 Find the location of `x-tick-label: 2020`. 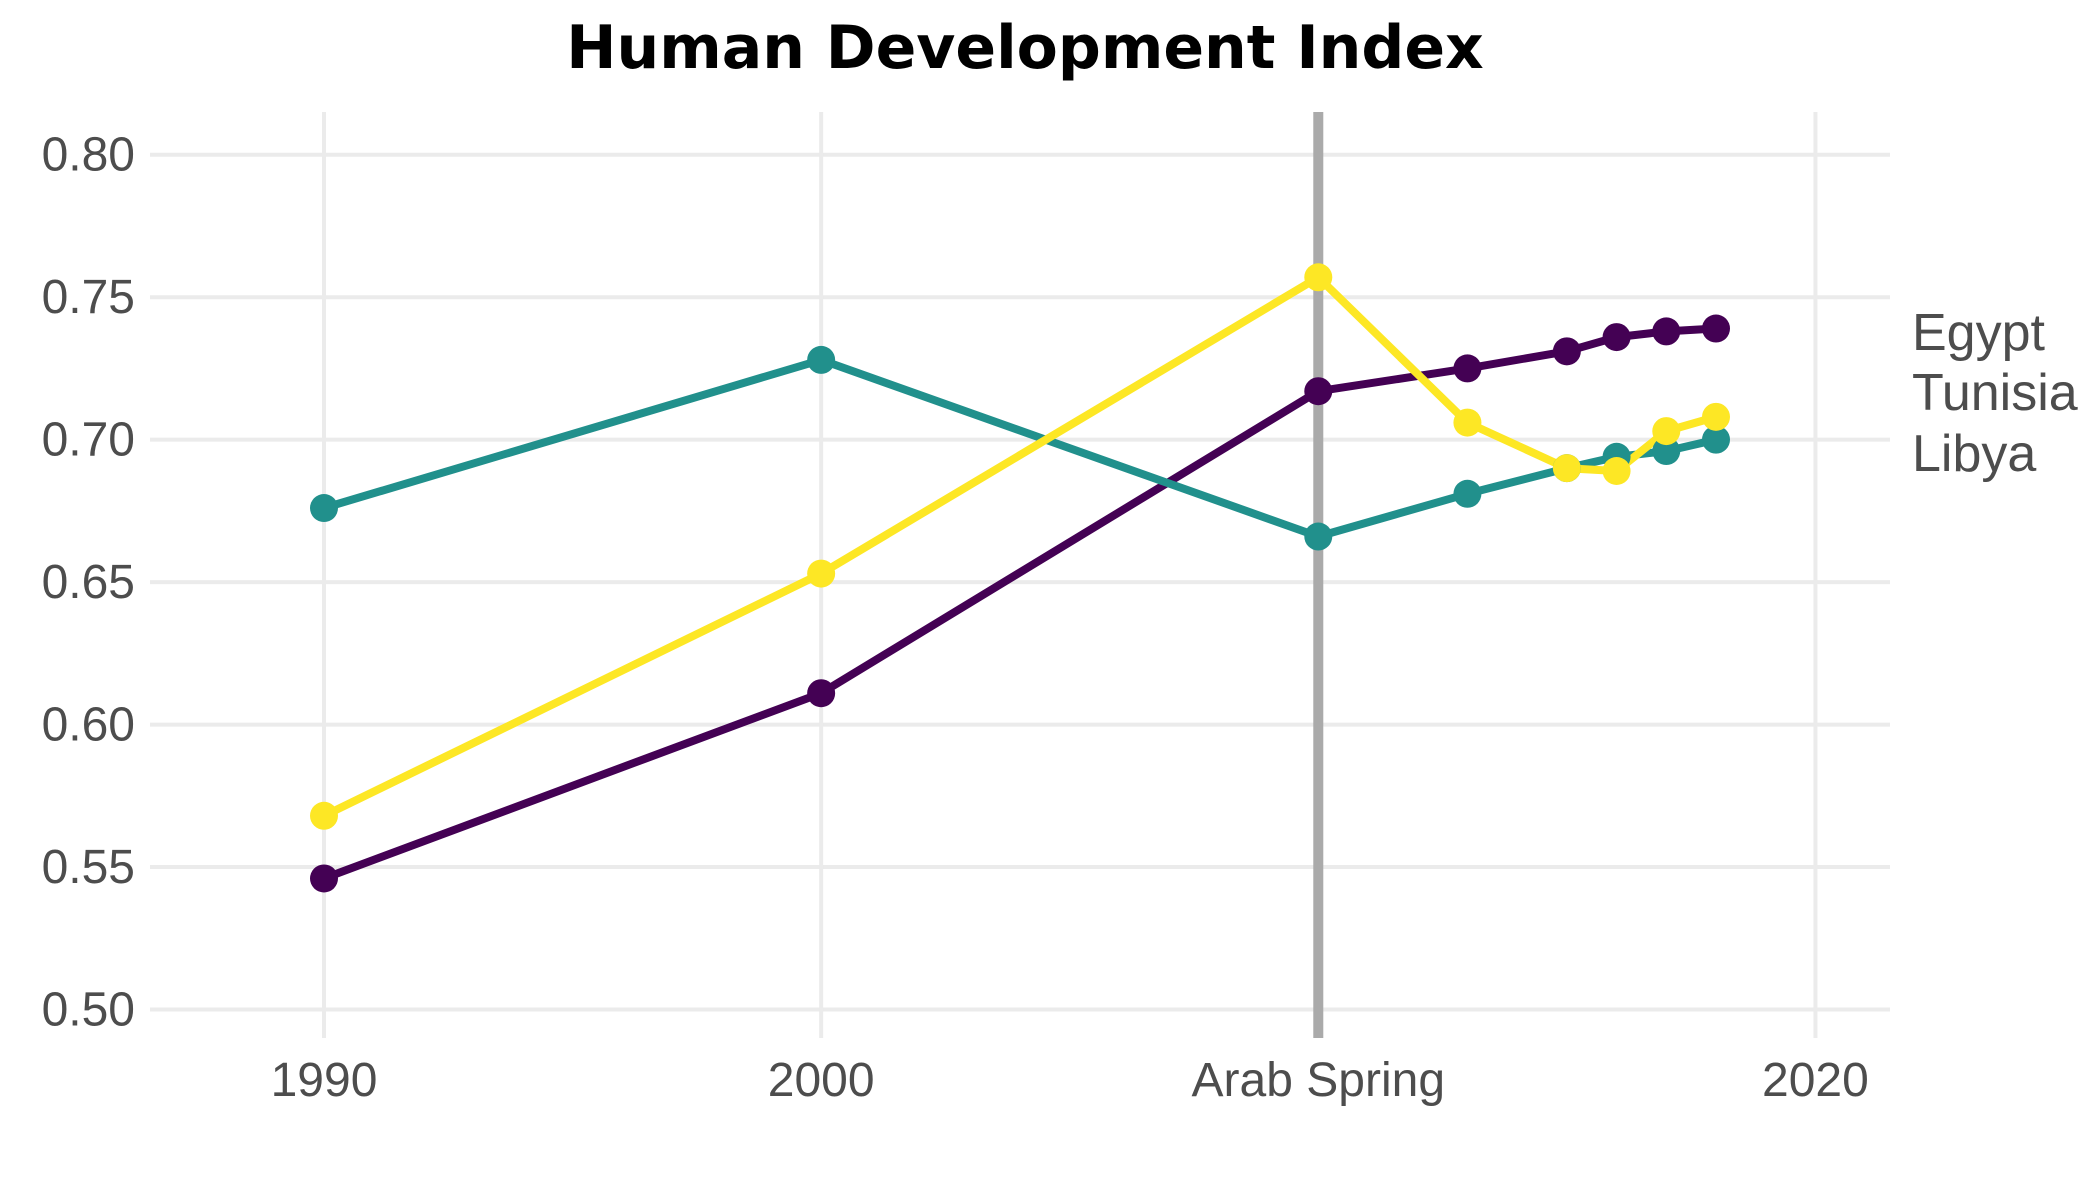

x-tick-label: 2020 is located at coordinates (1815, 1080).